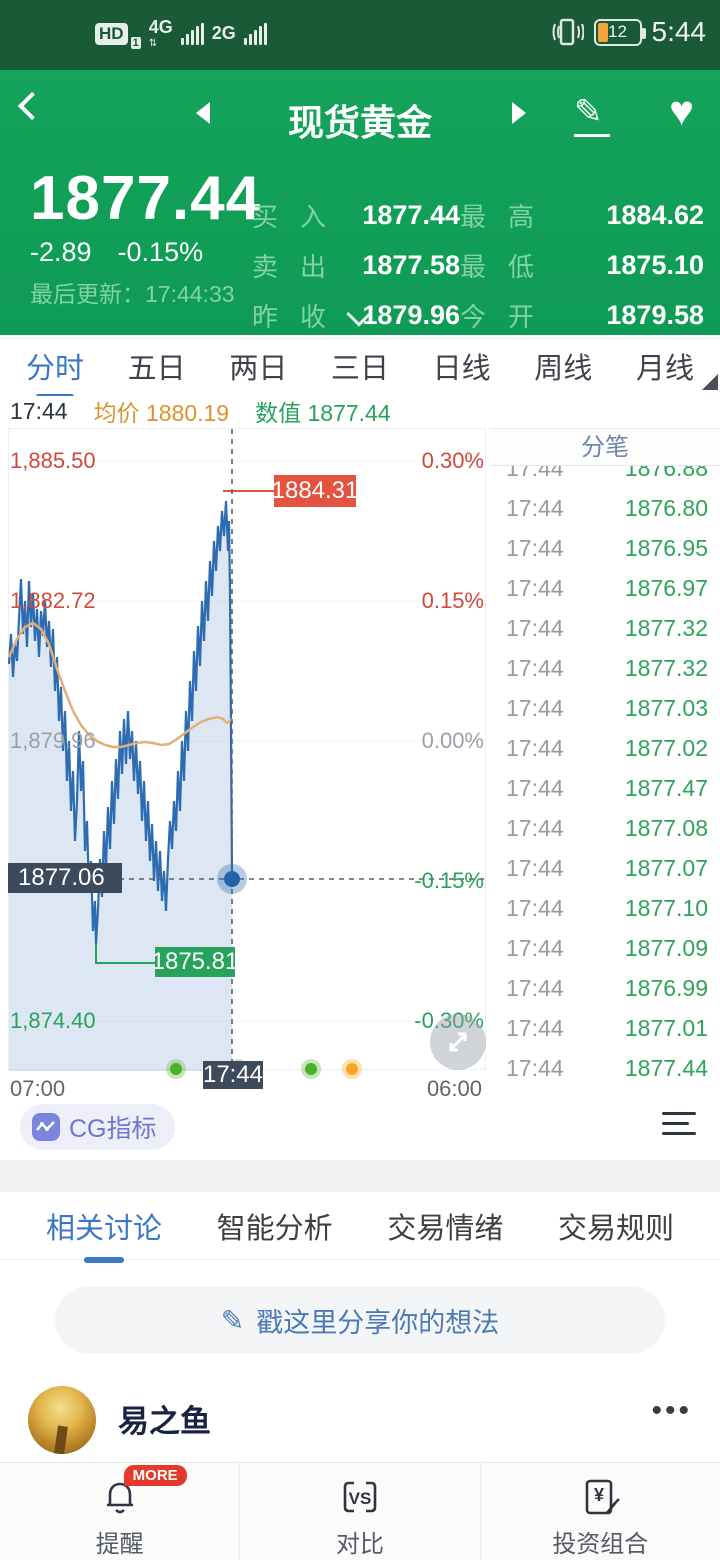 The width and height of the screenshot is (720, 1560). I want to click on tab-5day: 五日, so click(156, 368).